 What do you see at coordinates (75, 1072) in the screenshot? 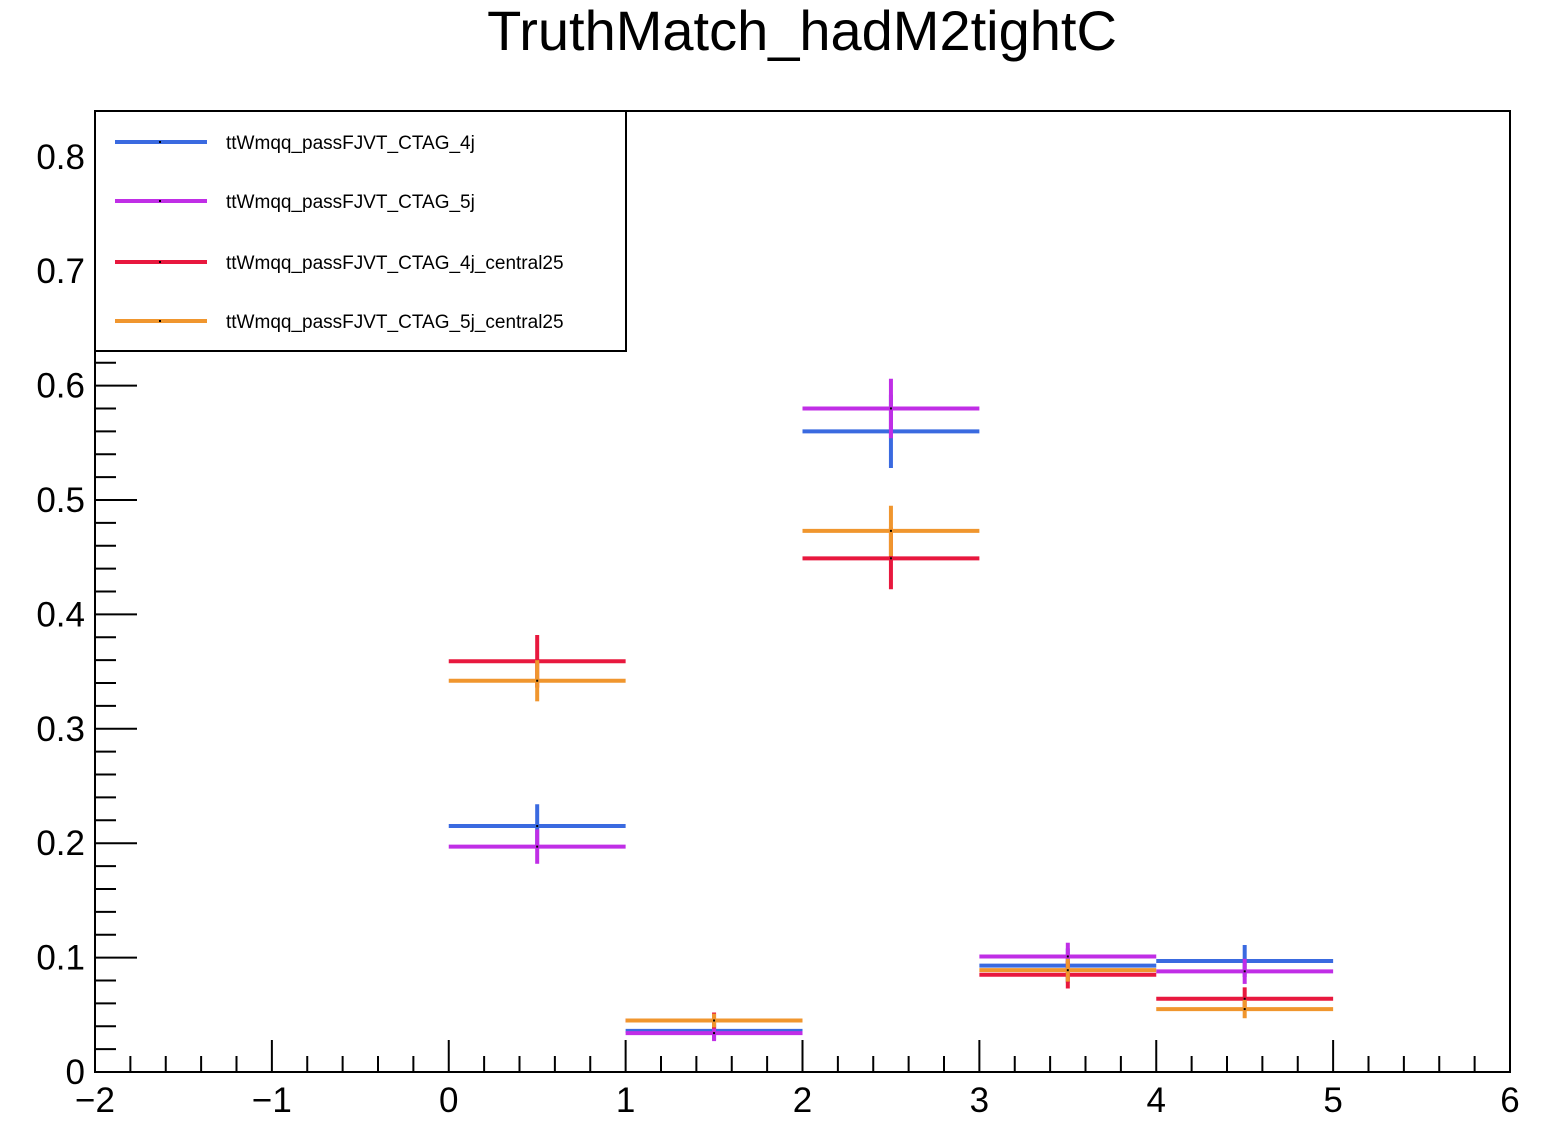
I see `y-tick-label: 0` at bounding box center [75, 1072].